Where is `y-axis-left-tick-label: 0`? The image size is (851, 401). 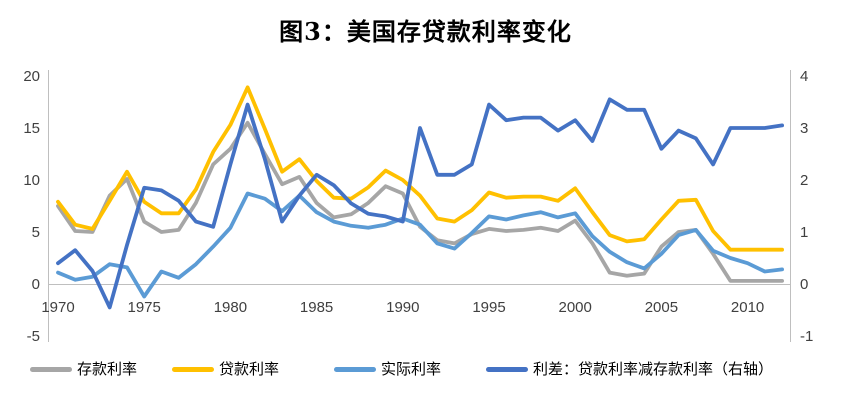
y-axis-left-tick-label: 0 is located at coordinates (35, 284).